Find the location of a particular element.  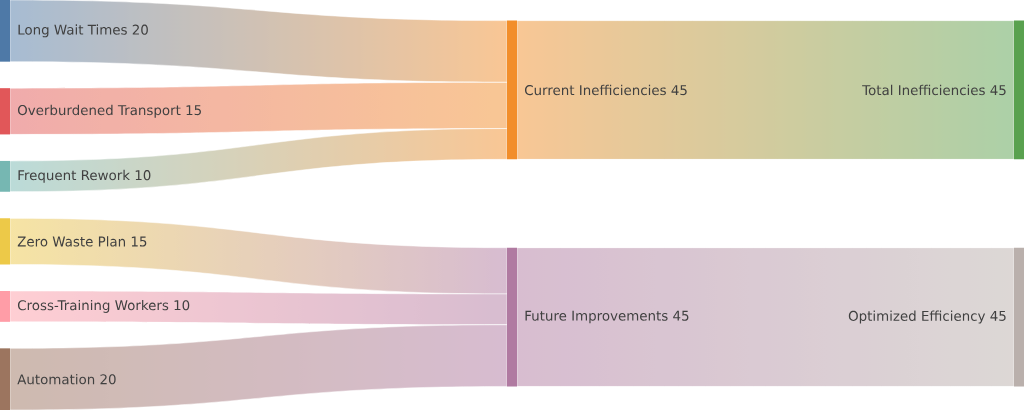

category-label: Automation is located at coordinates (56, 379).